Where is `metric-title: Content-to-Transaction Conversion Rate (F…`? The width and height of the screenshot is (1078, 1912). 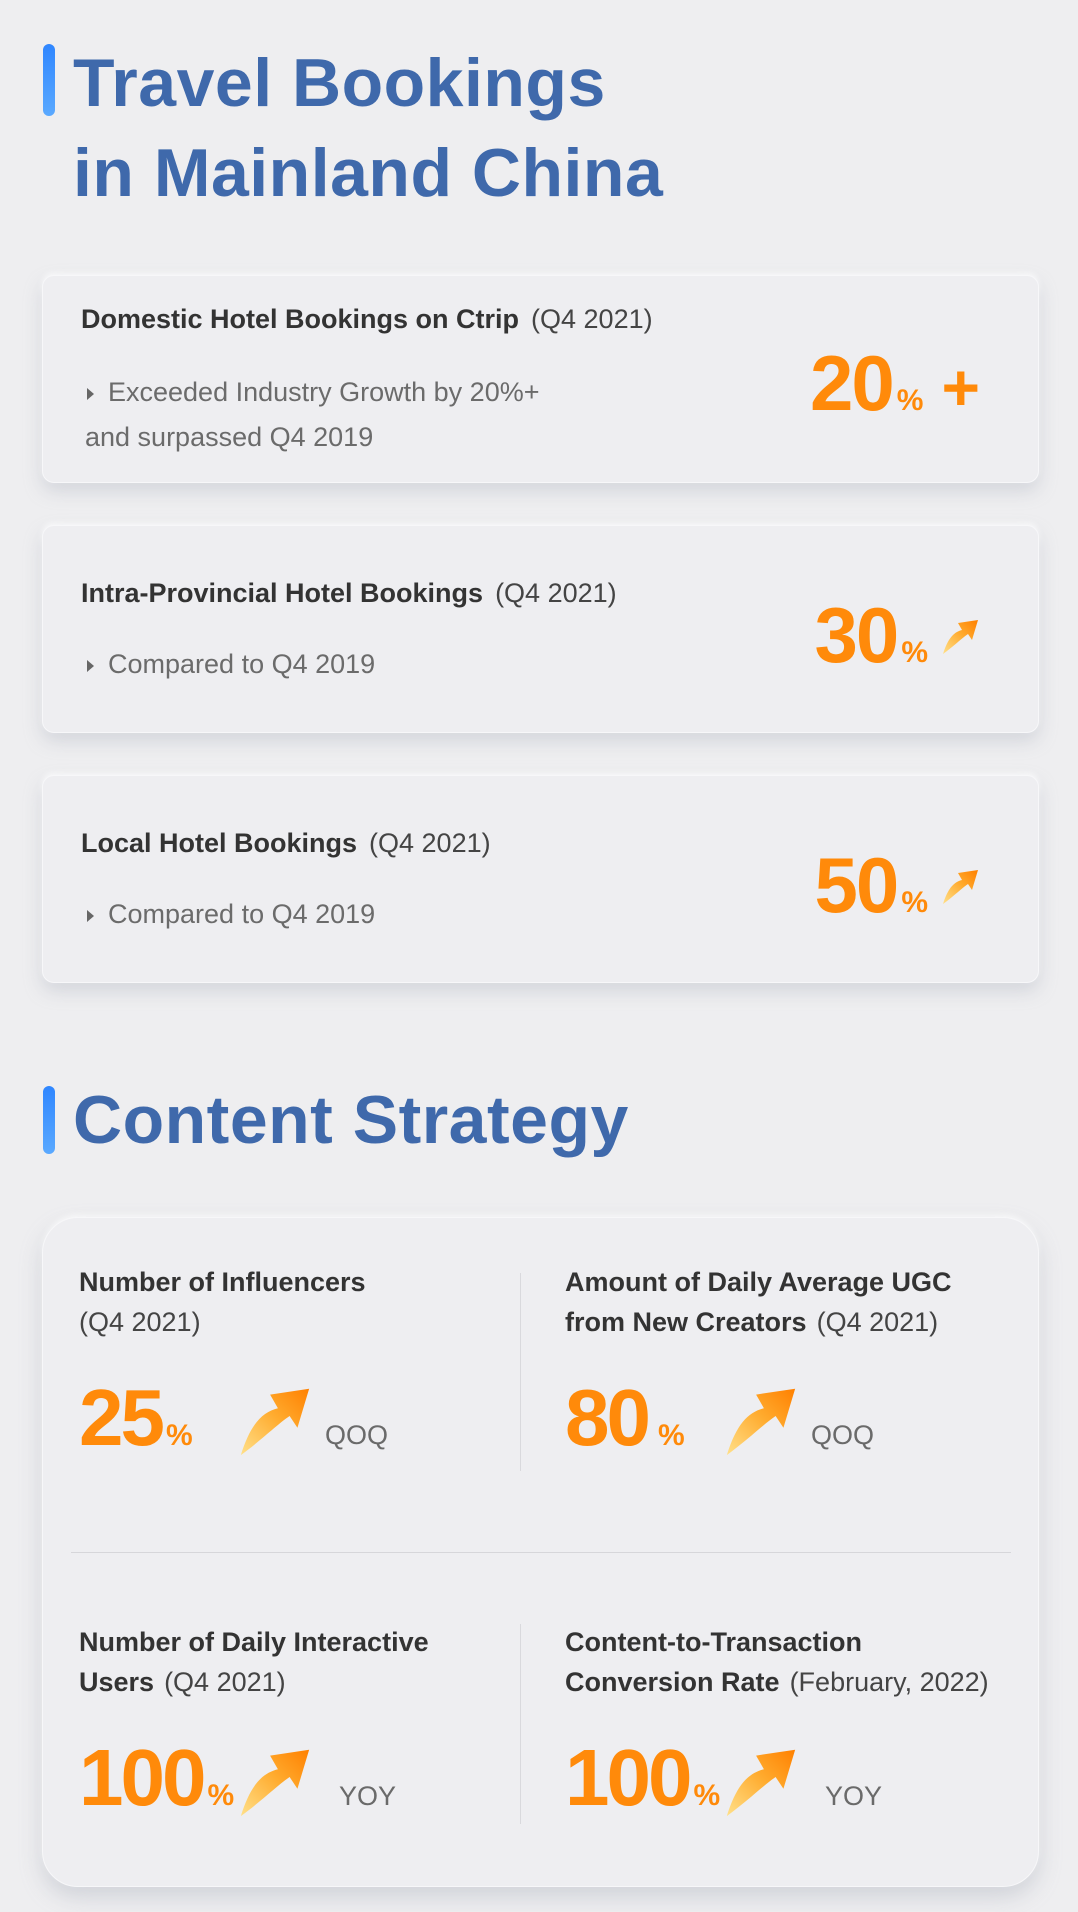 metric-title: Content-to-Transaction Conversion Rate (F… is located at coordinates (777, 1662).